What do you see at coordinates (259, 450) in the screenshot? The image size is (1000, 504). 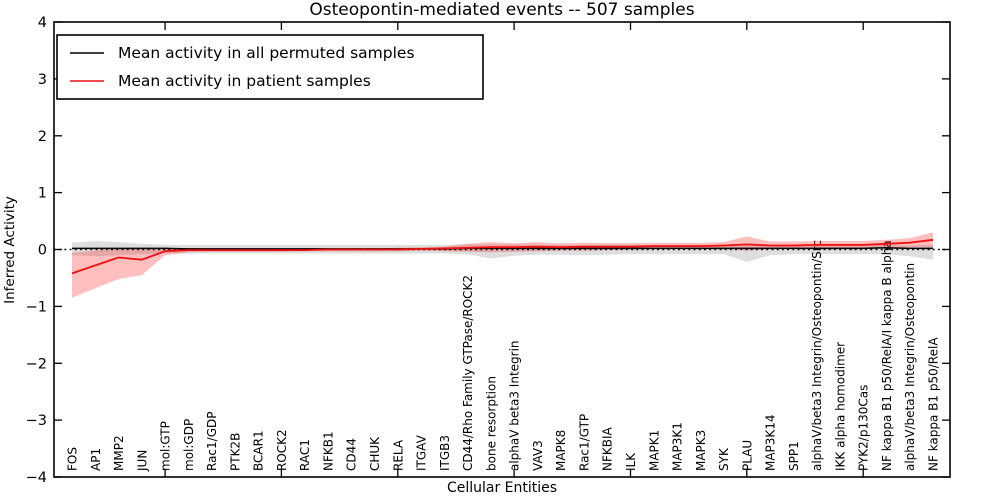 I see `x-tick-label: BCAR1` at bounding box center [259, 450].